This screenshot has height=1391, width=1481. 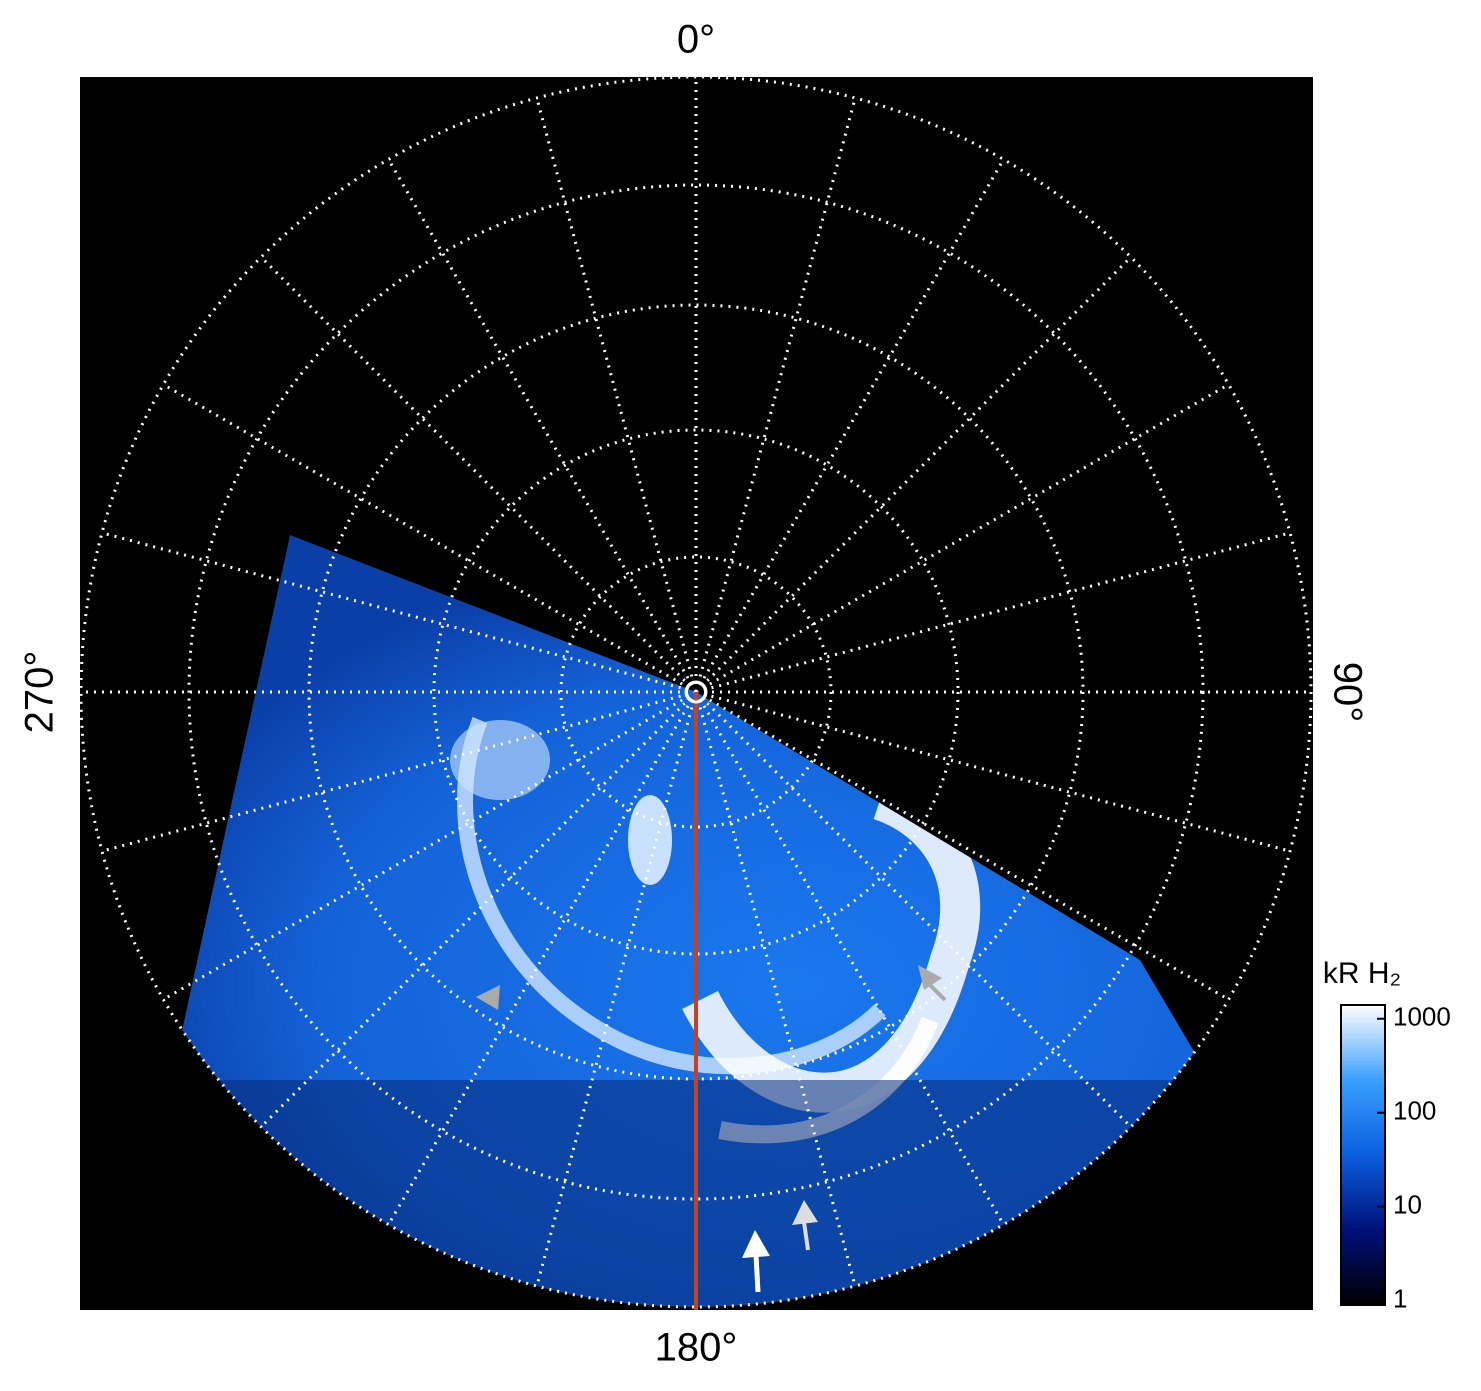 I want to click on colorbar-tick-label: 1, so click(x=1400, y=1299).